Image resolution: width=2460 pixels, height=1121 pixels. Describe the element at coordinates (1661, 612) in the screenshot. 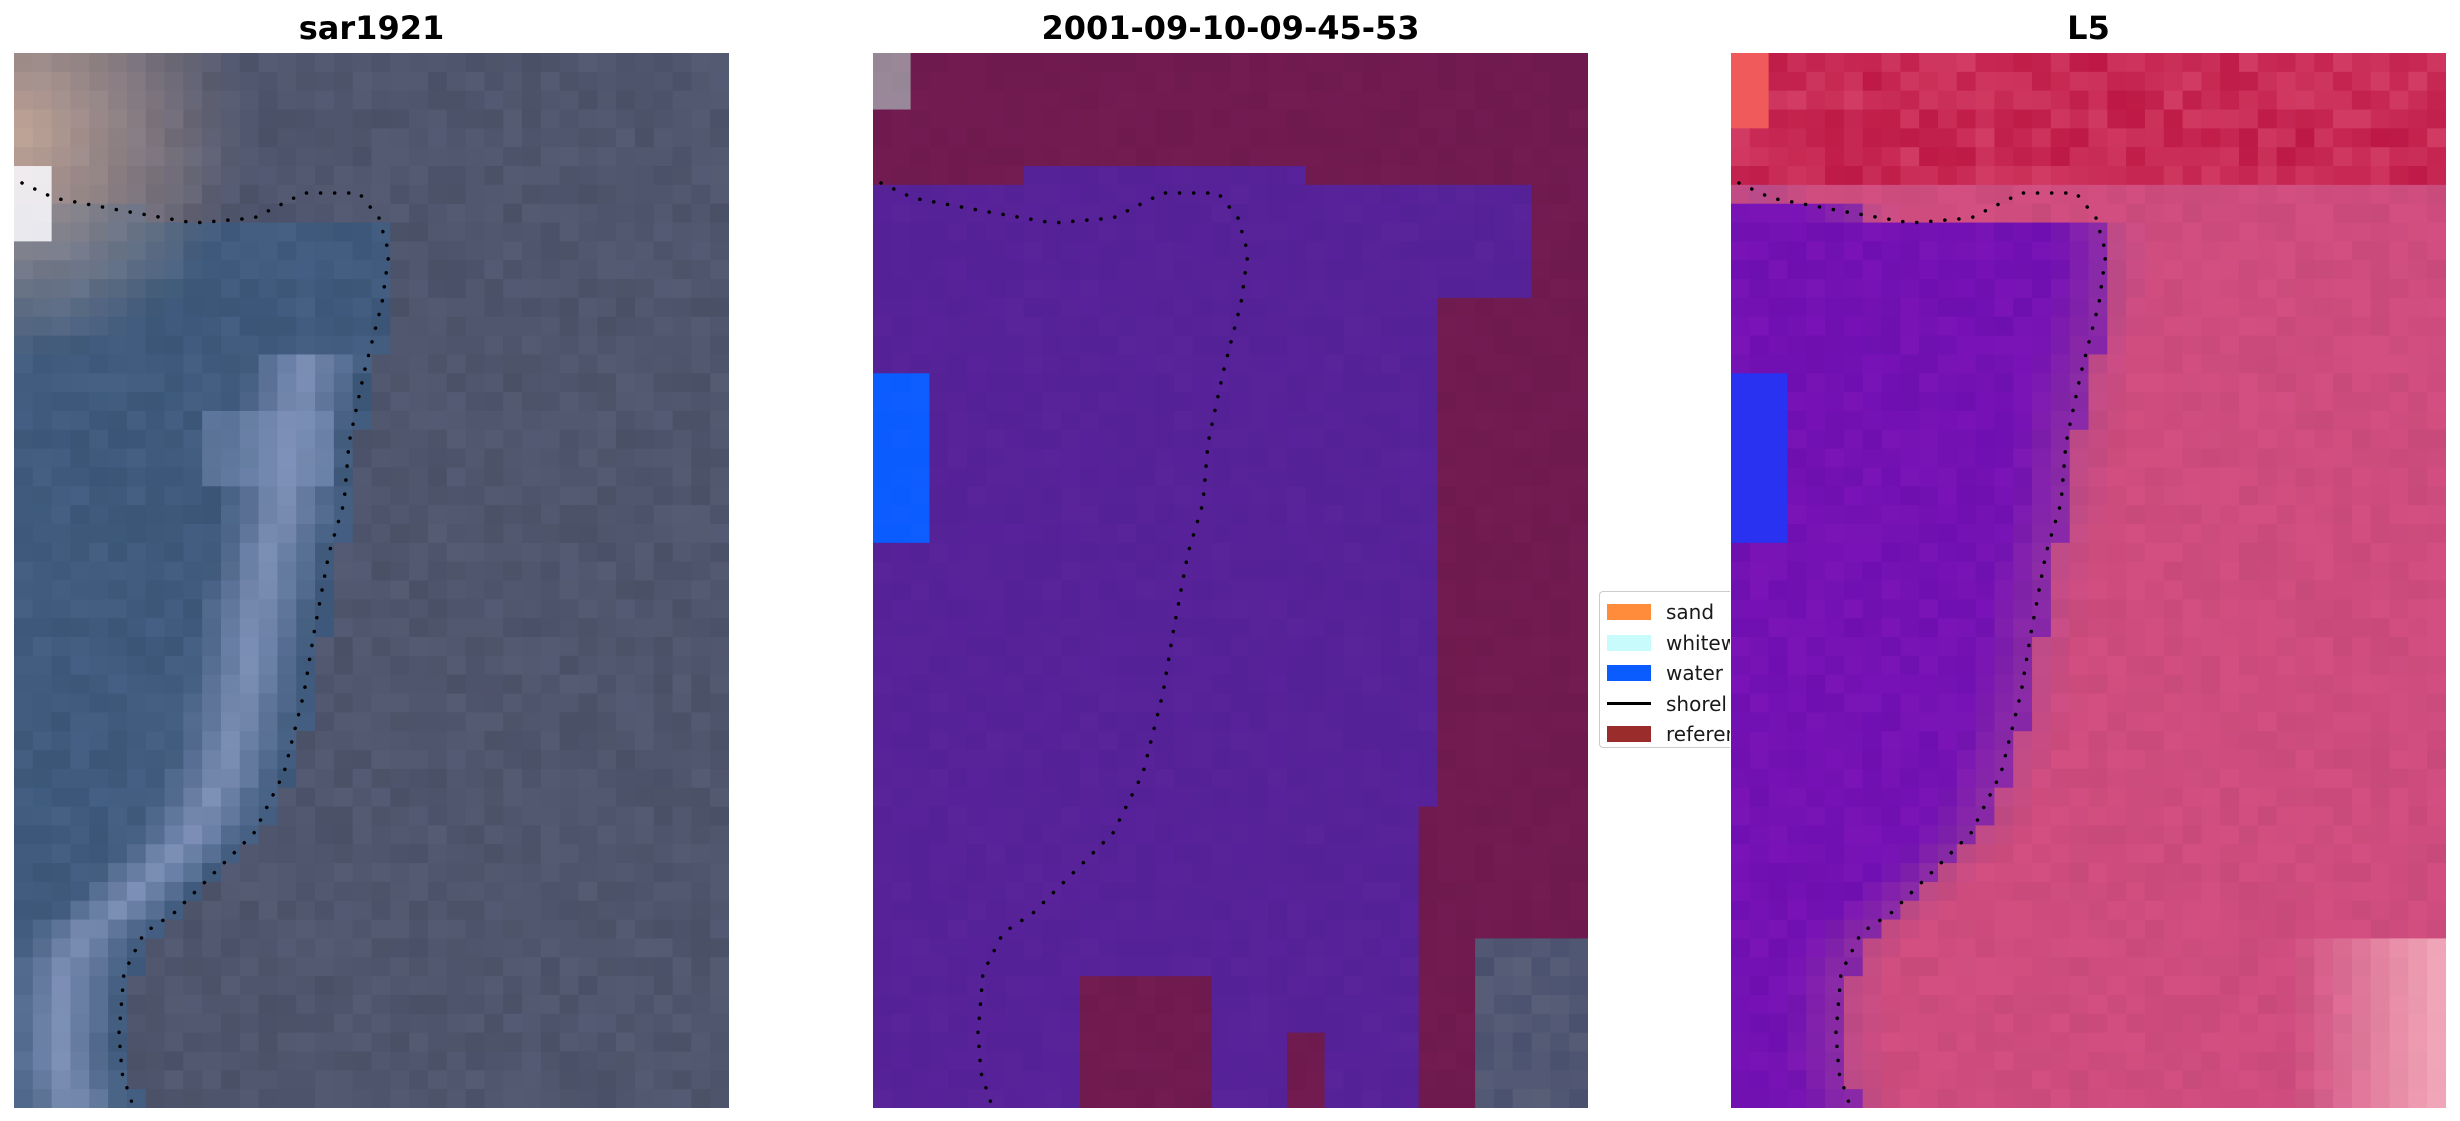

I see `legend-entry-0: sand` at that location.